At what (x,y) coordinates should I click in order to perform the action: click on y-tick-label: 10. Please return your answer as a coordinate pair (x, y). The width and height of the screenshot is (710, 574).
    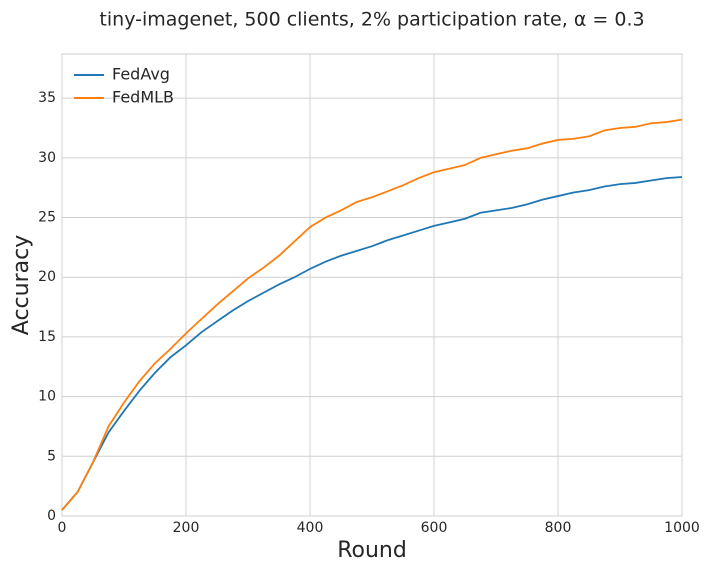
    Looking at the image, I should click on (47, 397).